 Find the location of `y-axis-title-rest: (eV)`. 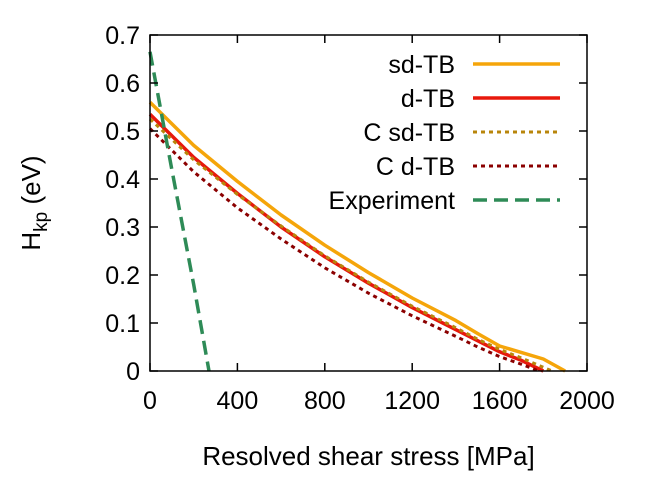

y-axis-title-rest: (eV) is located at coordinates (31, 183).